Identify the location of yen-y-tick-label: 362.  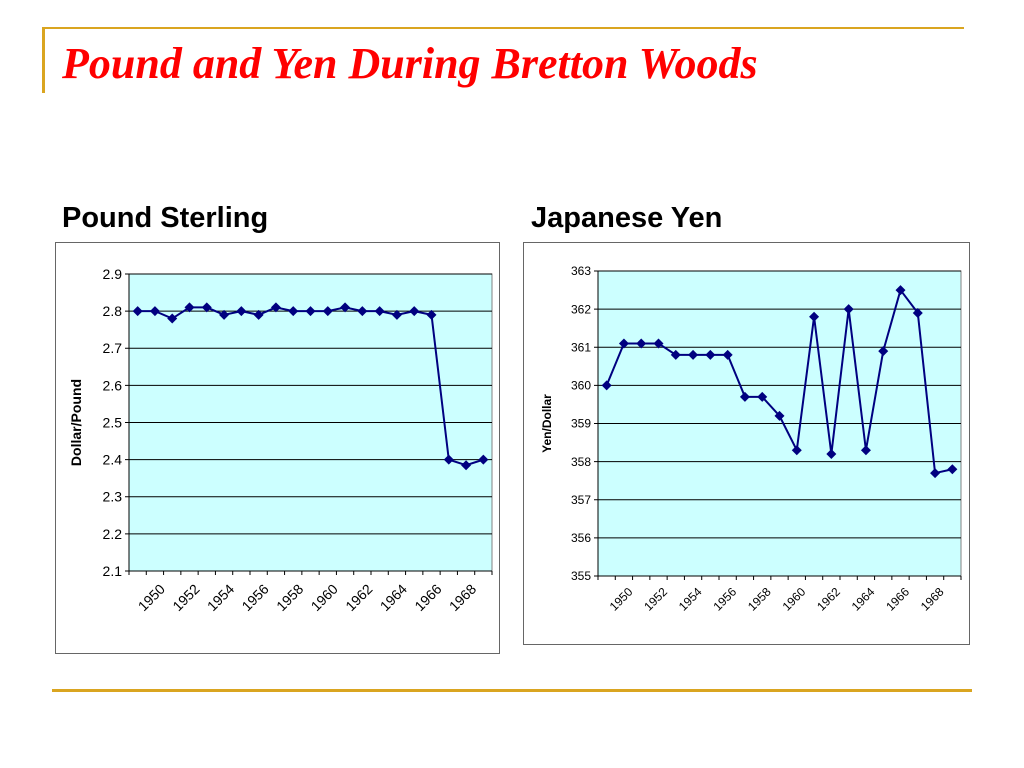
(581, 309).